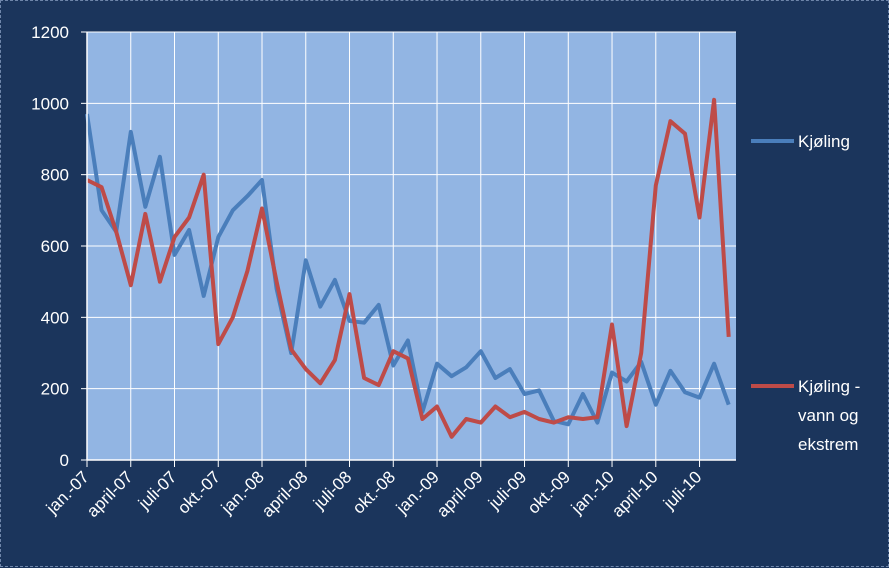 Image resolution: width=889 pixels, height=568 pixels. I want to click on x-tick-label: juli-08, so click(332, 490).